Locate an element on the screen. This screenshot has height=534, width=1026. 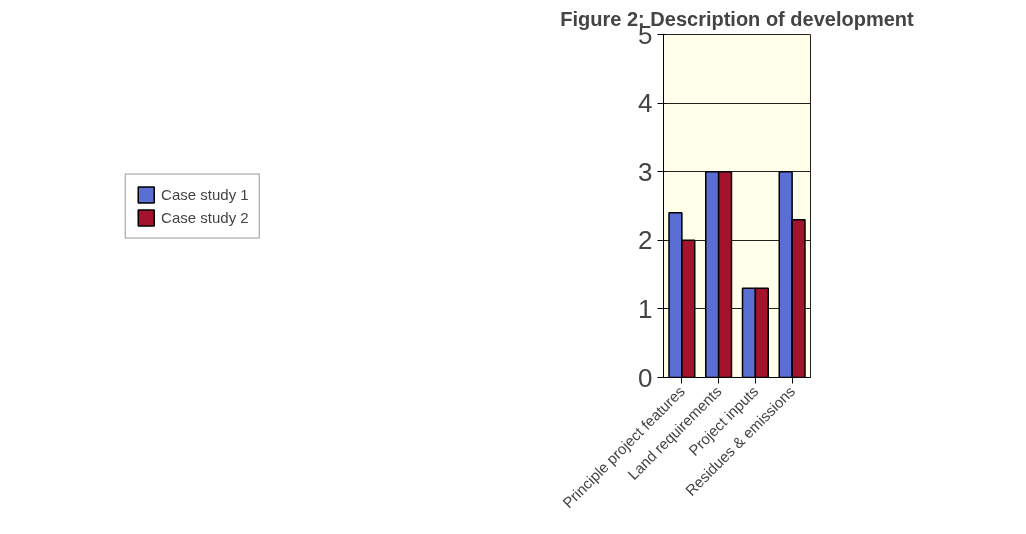
y-tick-label: 4 is located at coordinates (645, 103).